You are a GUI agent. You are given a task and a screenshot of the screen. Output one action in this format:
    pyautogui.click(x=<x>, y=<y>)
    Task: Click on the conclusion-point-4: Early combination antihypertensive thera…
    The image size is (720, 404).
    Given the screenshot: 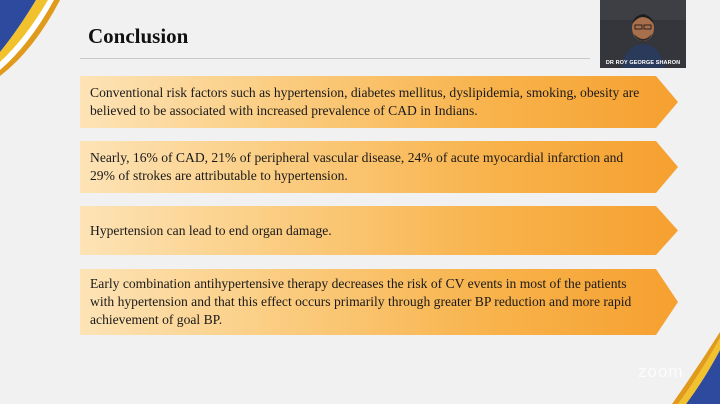 What is the action you would take?
    pyautogui.click(x=379, y=302)
    